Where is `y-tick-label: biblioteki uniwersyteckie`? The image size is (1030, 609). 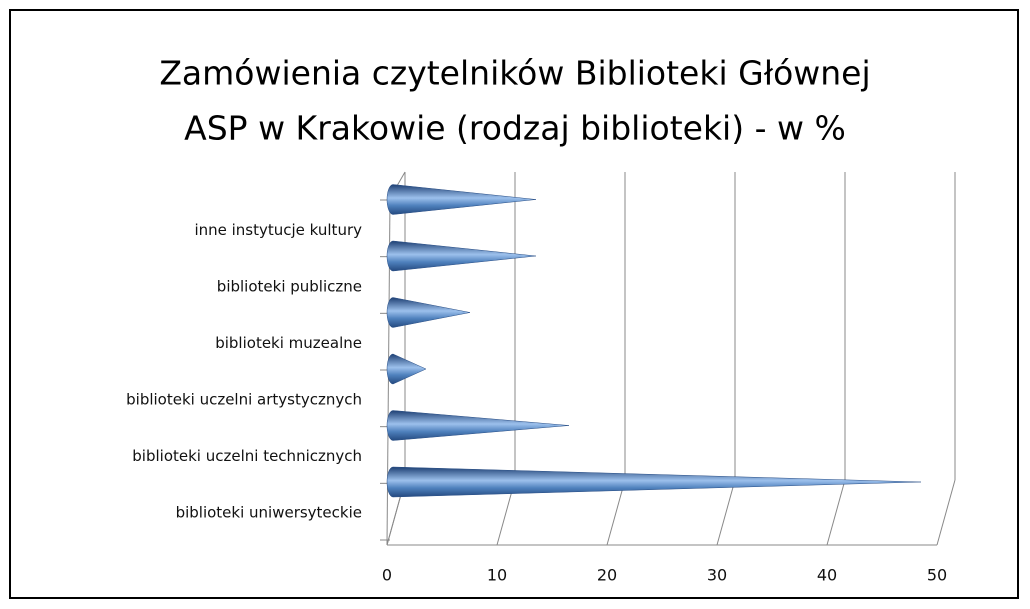
y-tick-label: biblioteki uniwersyteckie is located at coordinates (269, 513).